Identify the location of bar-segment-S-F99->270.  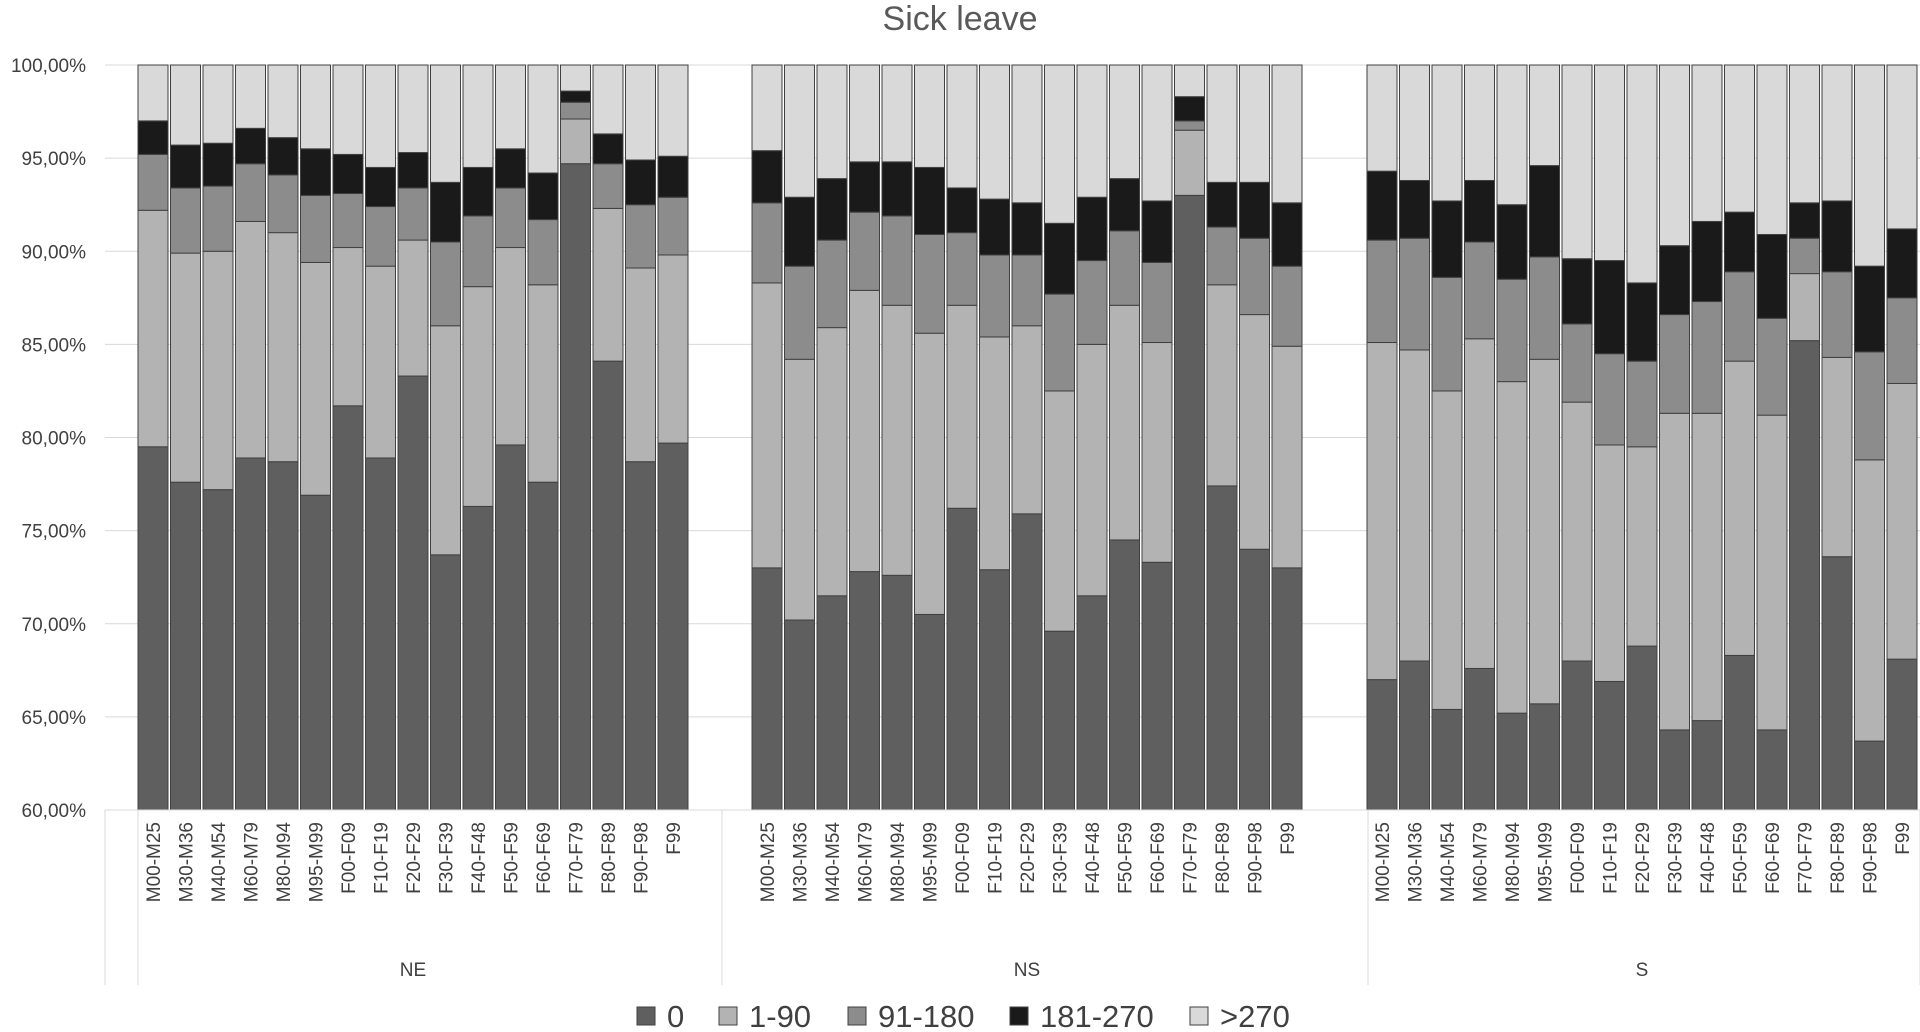
(1902, 147).